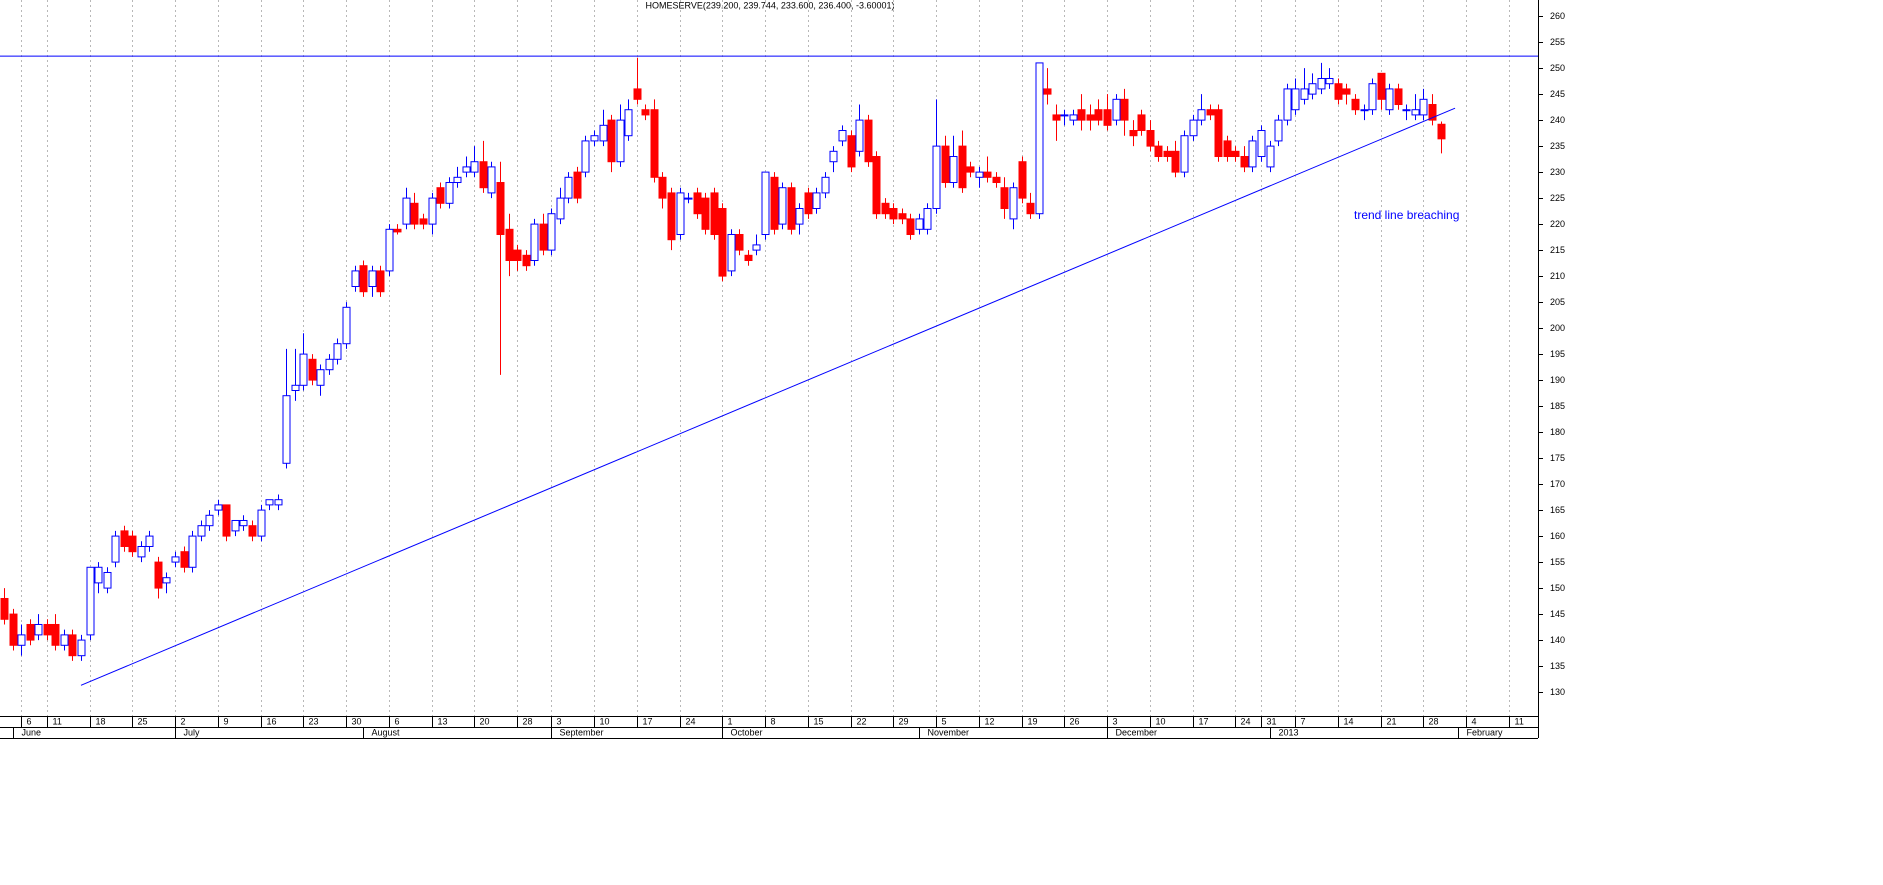  What do you see at coordinates (819, 721) in the screenshot?
I see `x-tick-label: 15` at bounding box center [819, 721].